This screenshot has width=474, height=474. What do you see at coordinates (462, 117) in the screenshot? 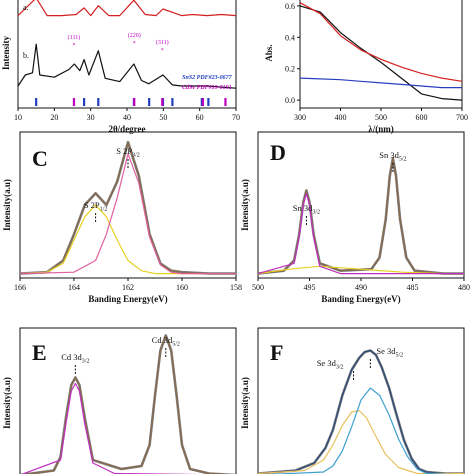
I see `x-tick-label: 700` at bounding box center [462, 117].